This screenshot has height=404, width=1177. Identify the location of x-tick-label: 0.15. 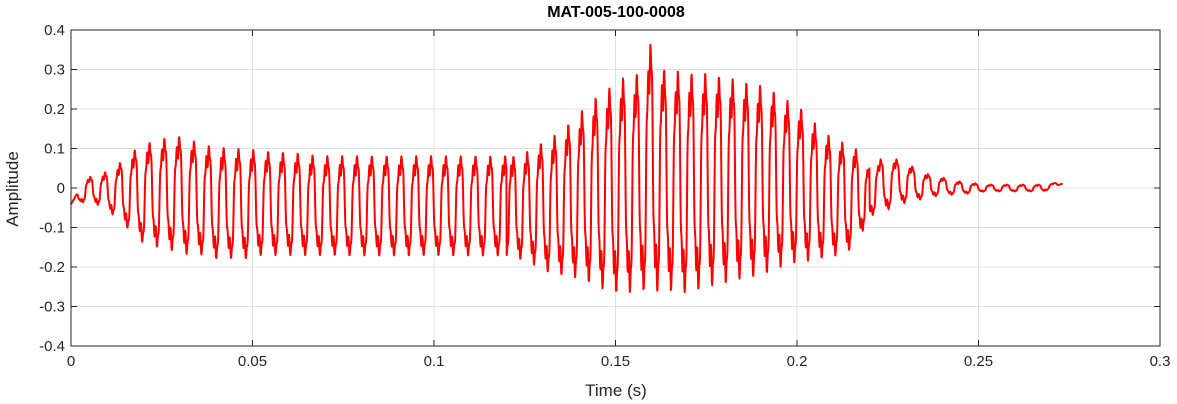
(615, 361).